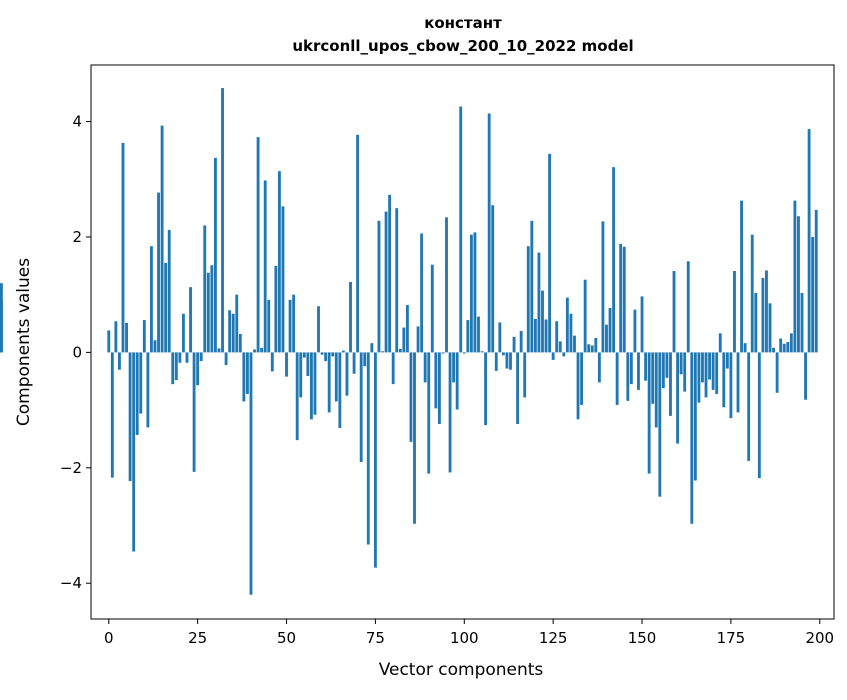 This screenshot has width=847, height=700. What do you see at coordinates (71, 583) in the screenshot?
I see `y-tick-label: −4` at bounding box center [71, 583].